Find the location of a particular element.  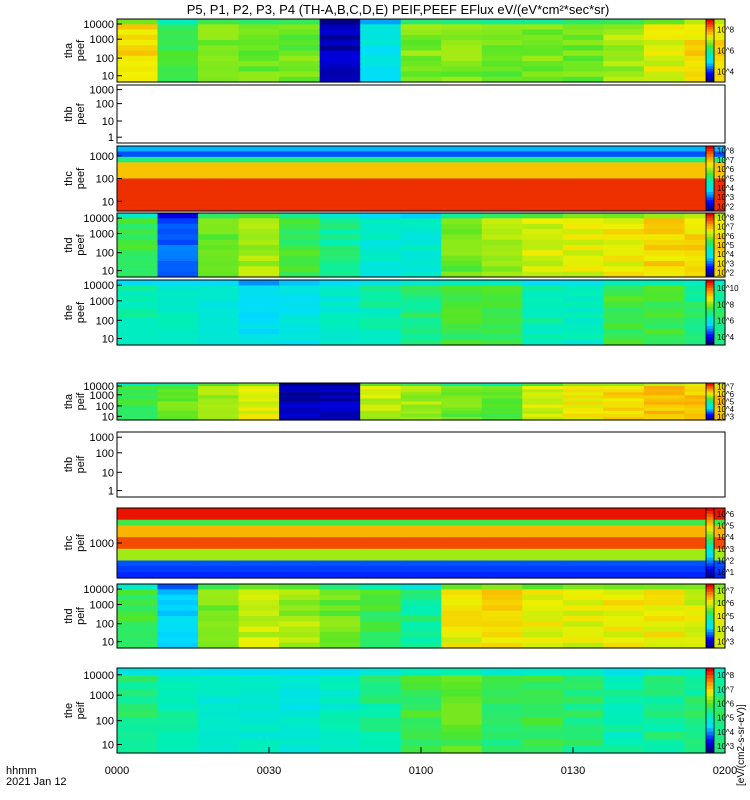

y-tick-label: 1000 is located at coordinates (102, 40).